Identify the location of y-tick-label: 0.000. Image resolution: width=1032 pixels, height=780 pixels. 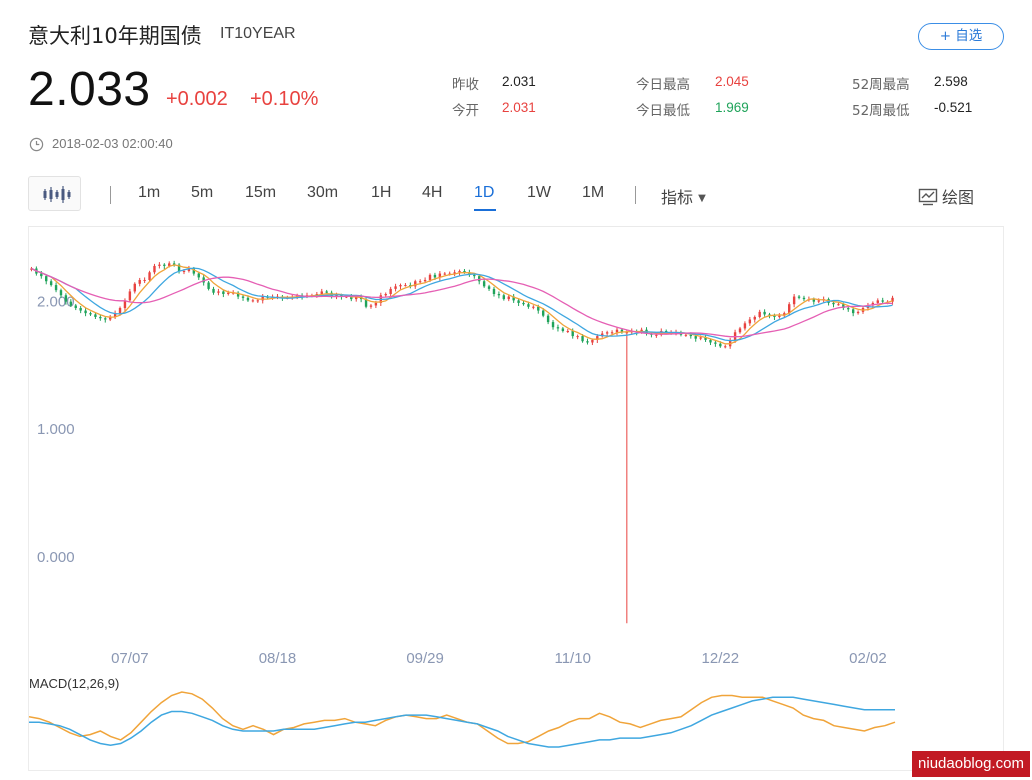
(56, 557).